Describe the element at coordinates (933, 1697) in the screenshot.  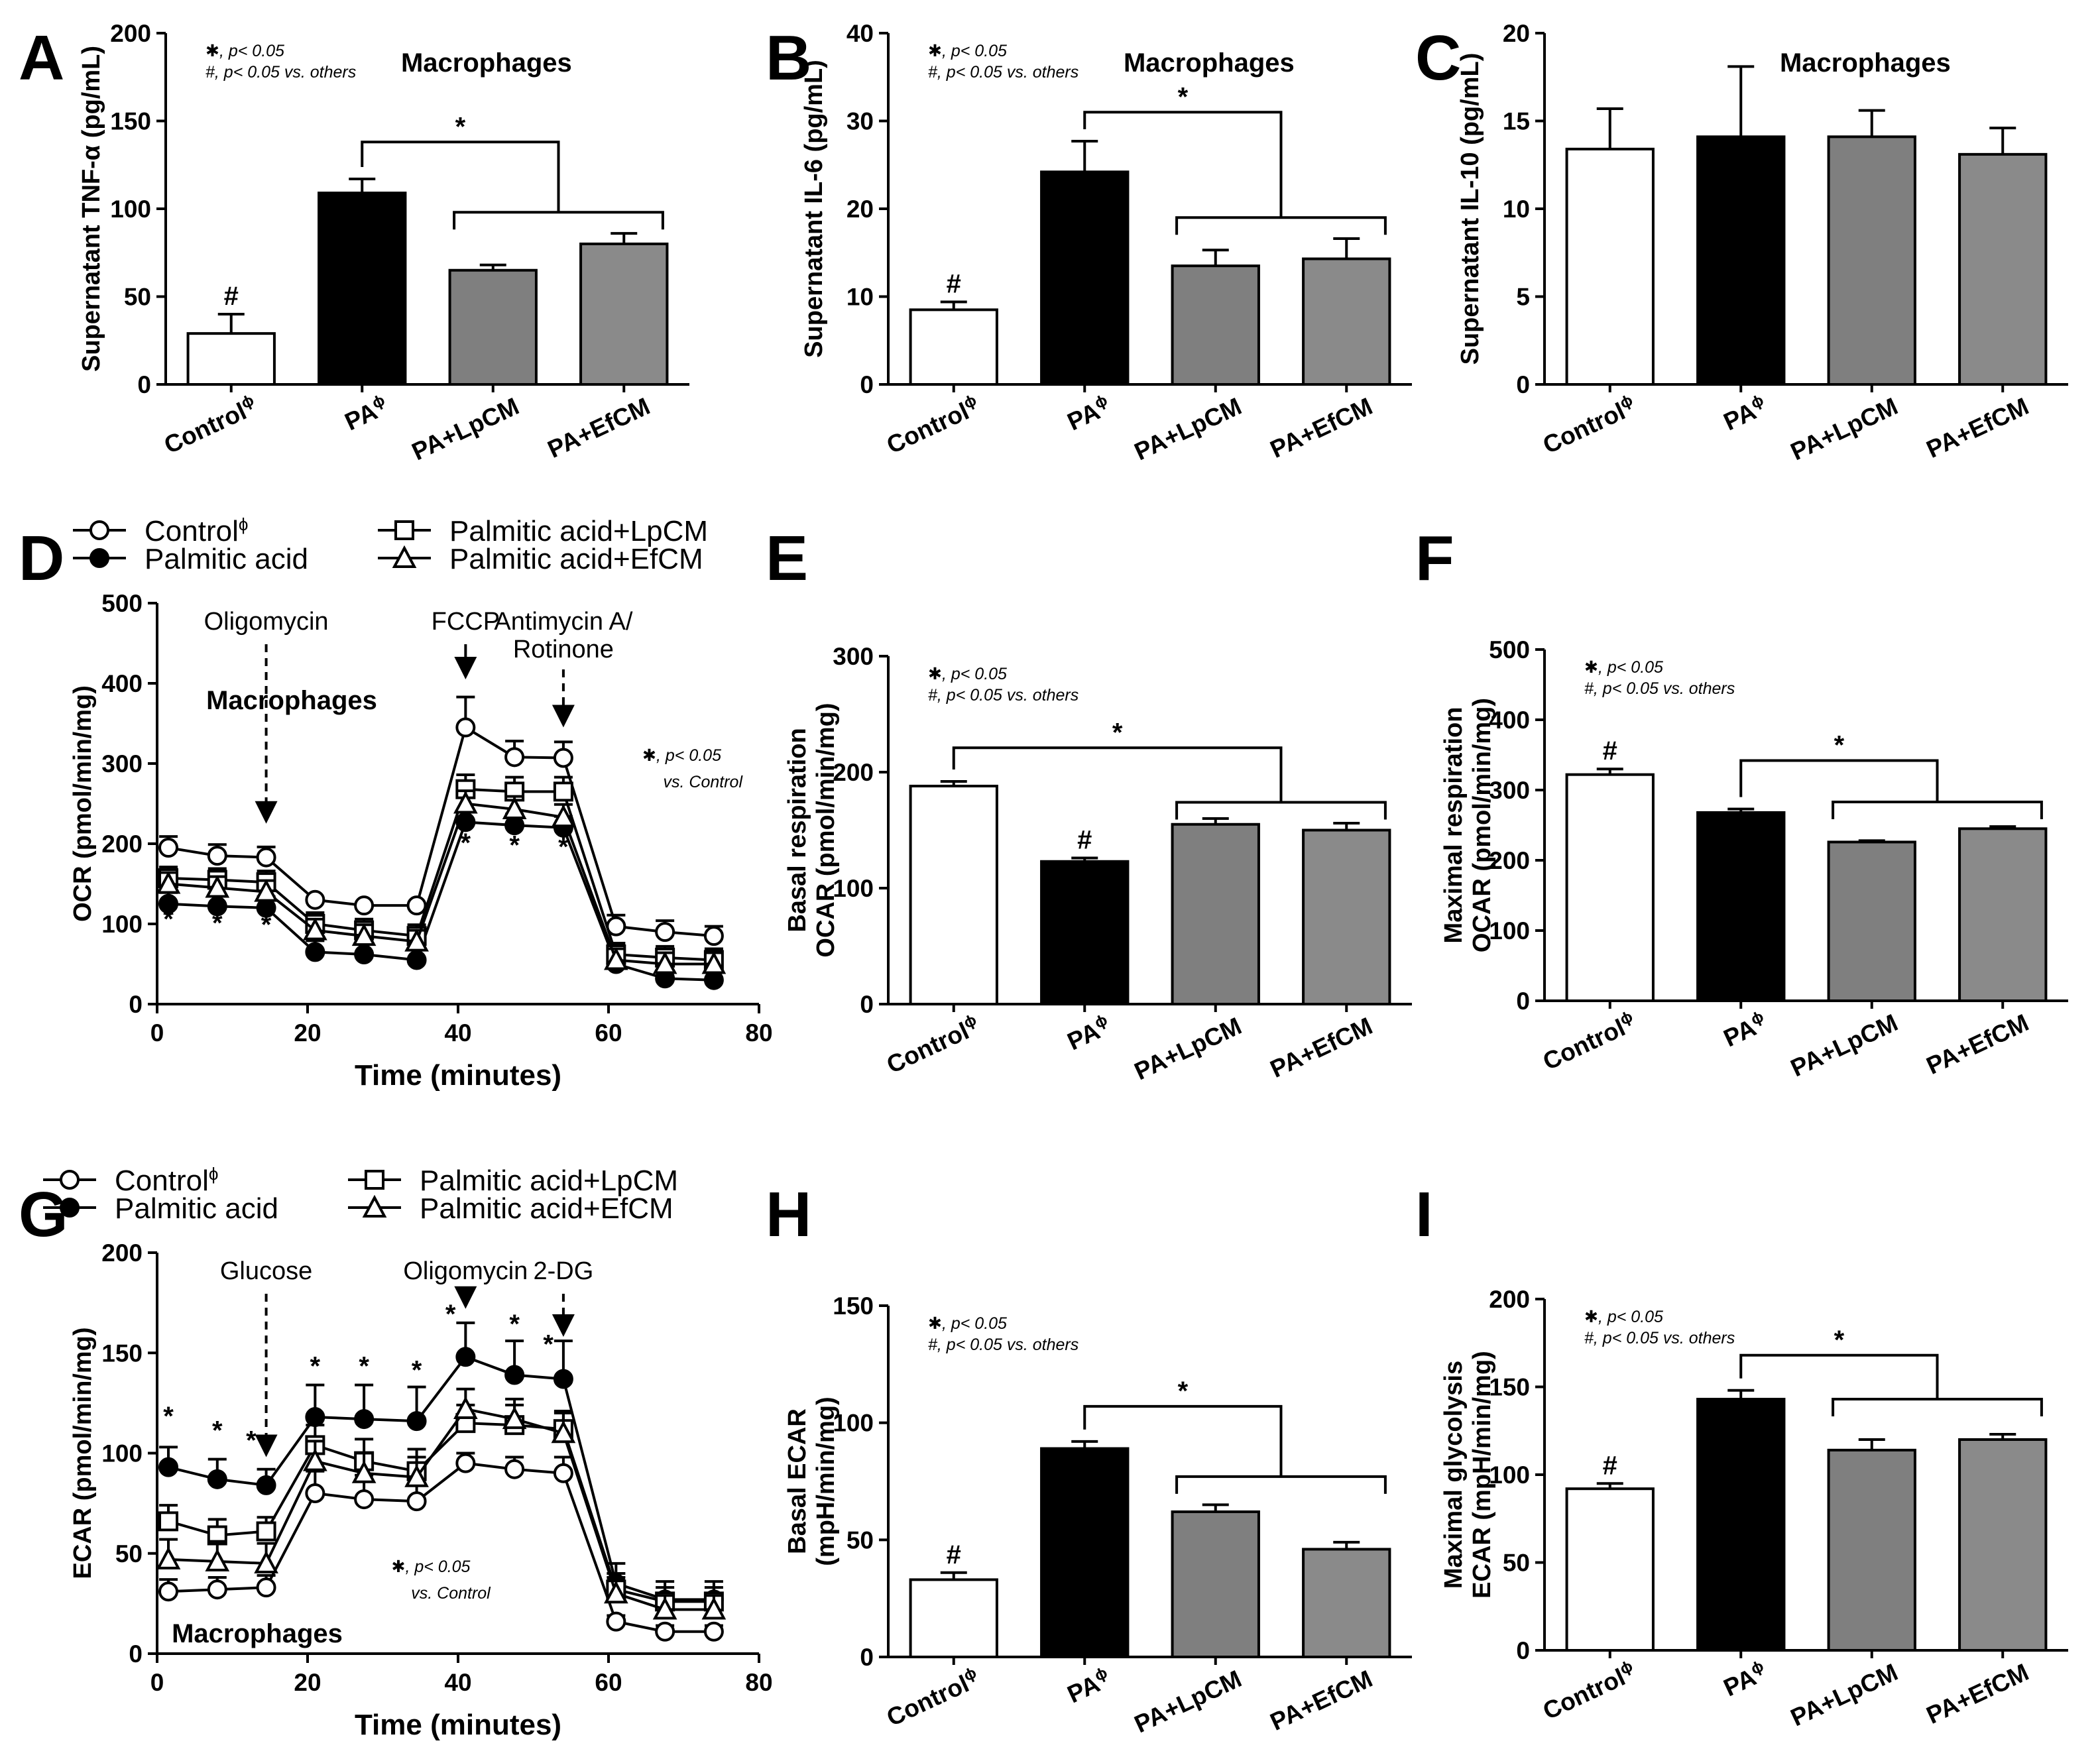
I see `category-label: Controlϕ` at that location.